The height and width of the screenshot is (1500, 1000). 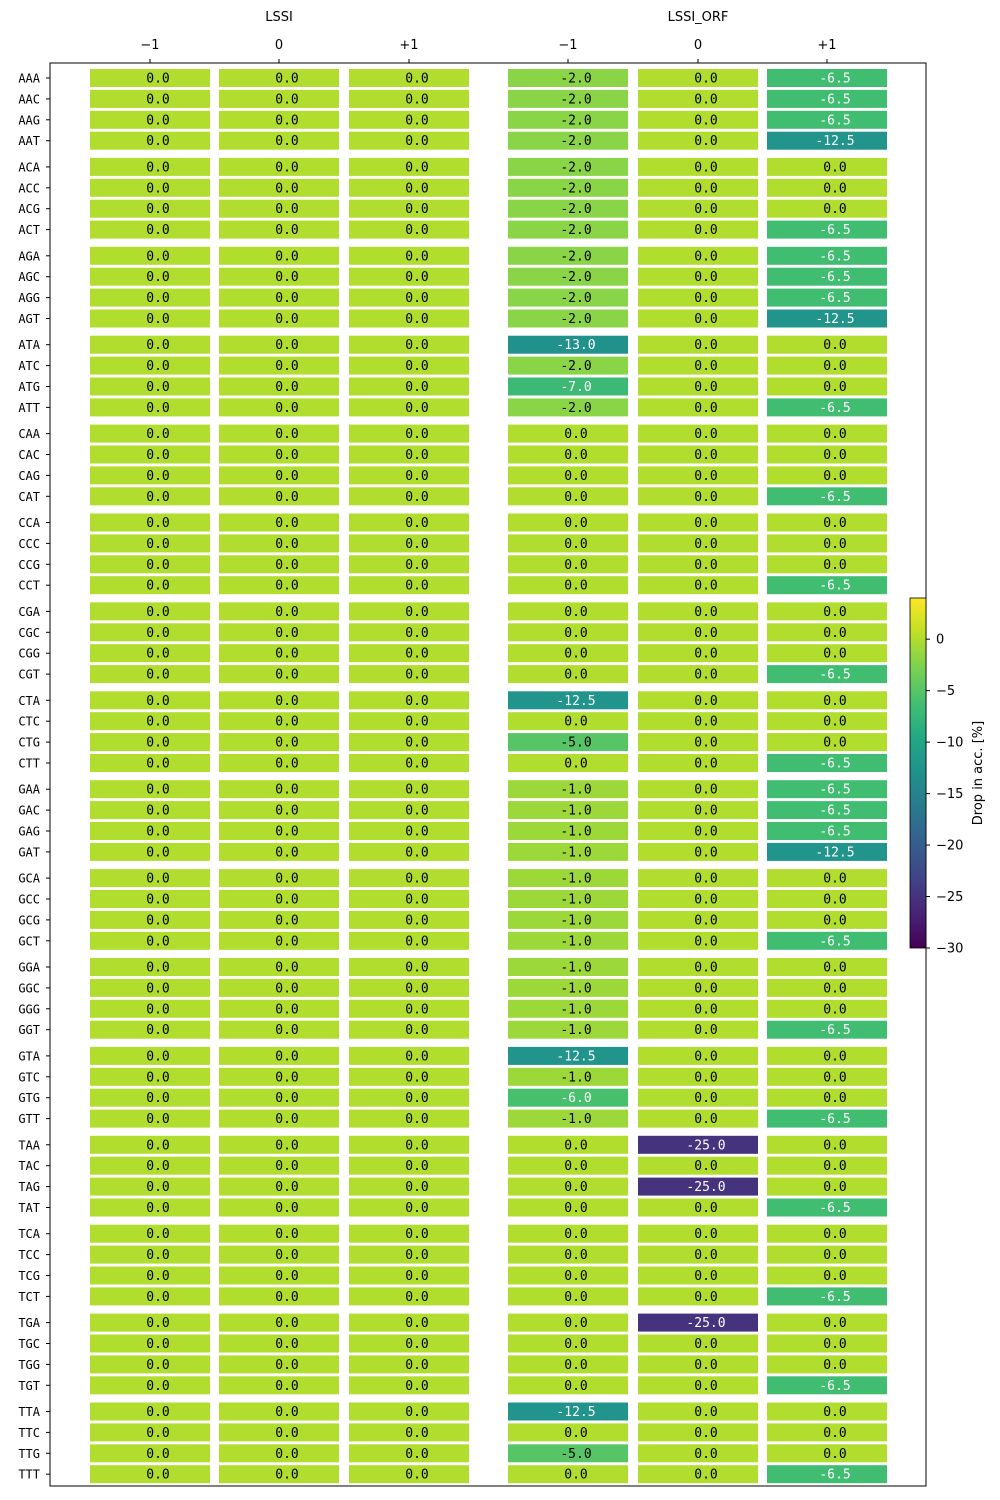 I want to click on row-label: TGA, so click(x=29, y=1323).